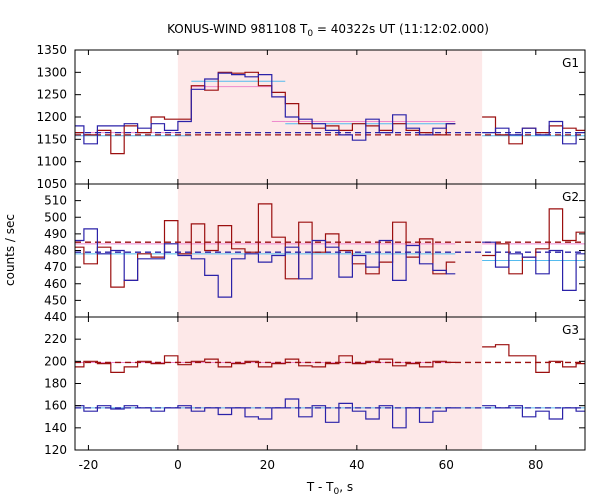 This screenshot has height=500, width=600. What do you see at coordinates (401, 29) in the screenshot?
I see `chart-title-rest: = 40322s UT (11:12:02.000)` at bounding box center [401, 29].